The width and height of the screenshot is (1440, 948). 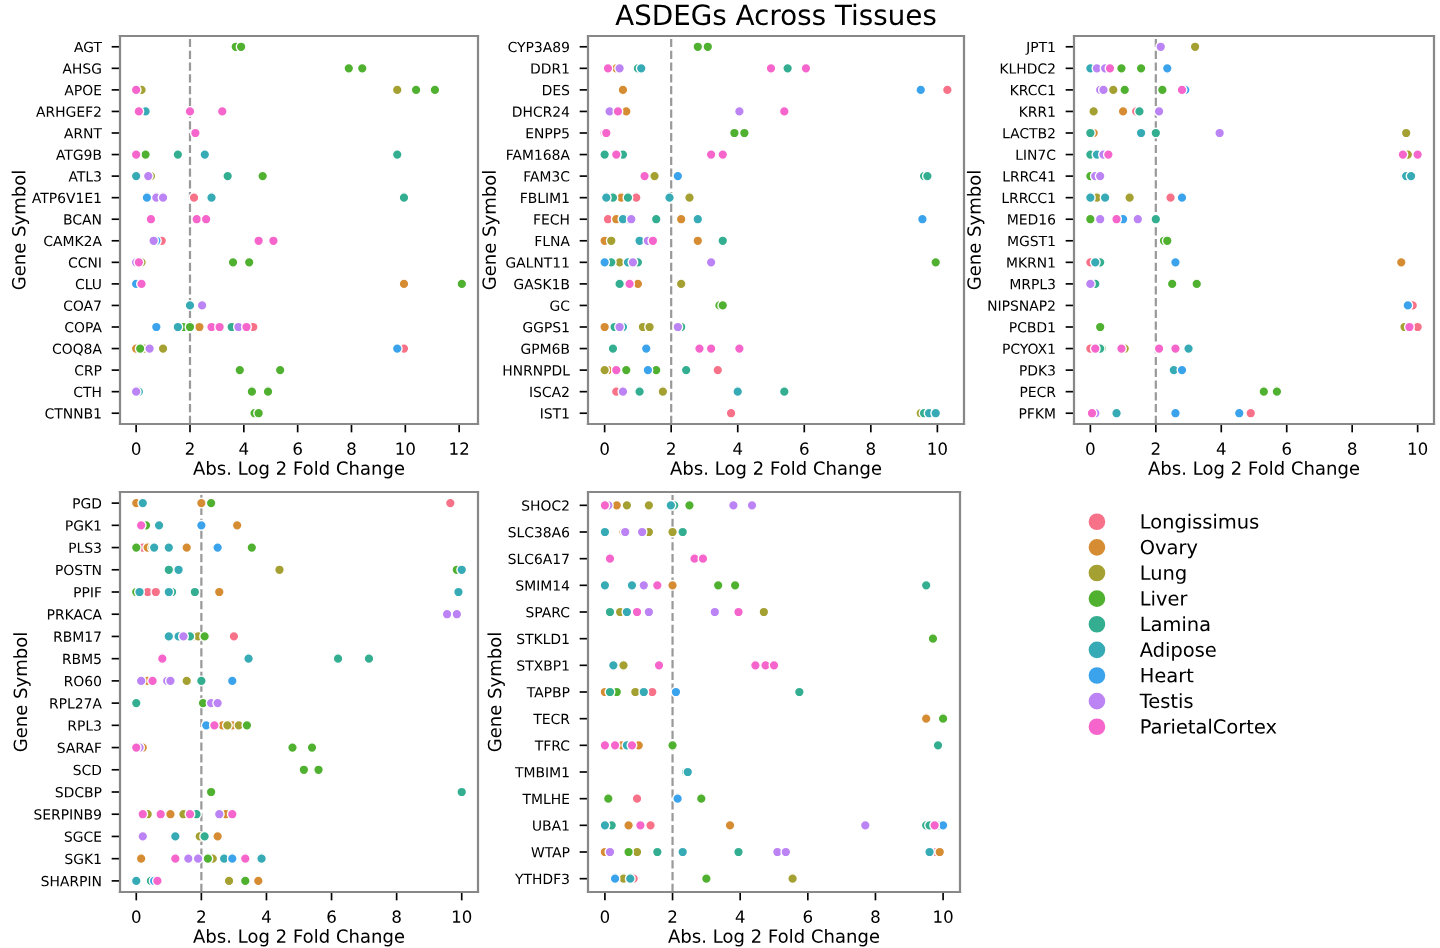 What do you see at coordinates (1200, 523) in the screenshot?
I see `legend-label: Longissimus` at bounding box center [1200, 523].